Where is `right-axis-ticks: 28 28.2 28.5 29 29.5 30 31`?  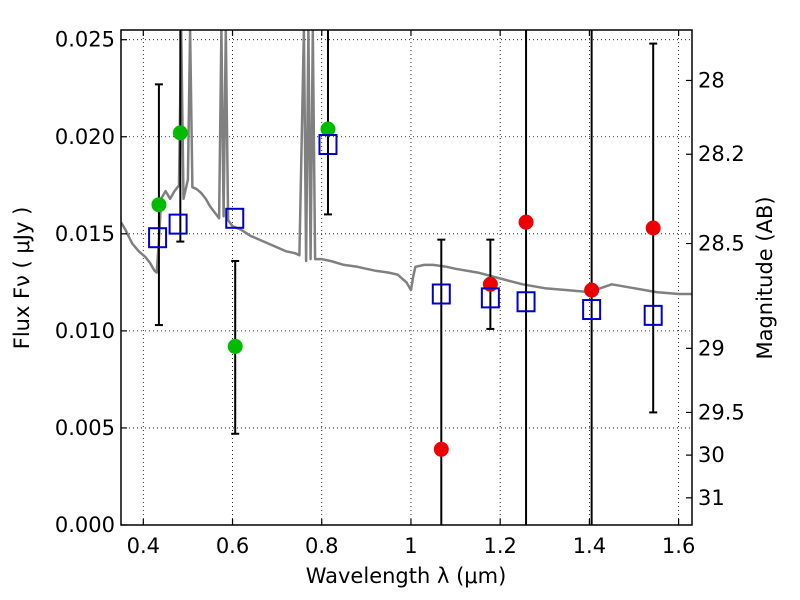 right-axis-ticks: 28 28.2 28.5 29 29.5 30 31 is located at coordinates (715, 289).